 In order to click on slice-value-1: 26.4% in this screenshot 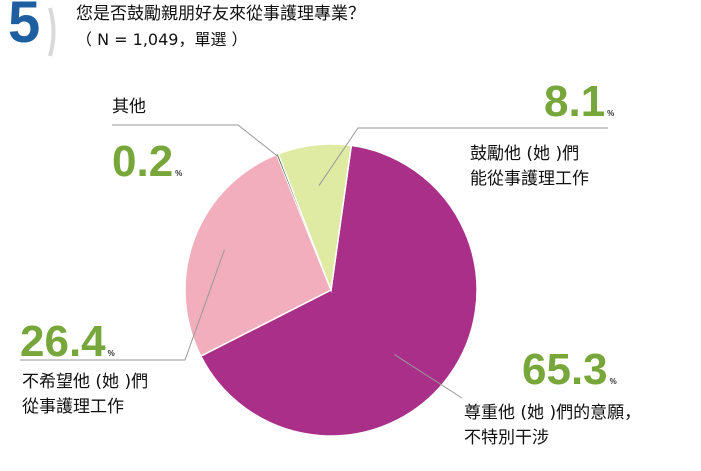, I will do `click(67, 341)`.